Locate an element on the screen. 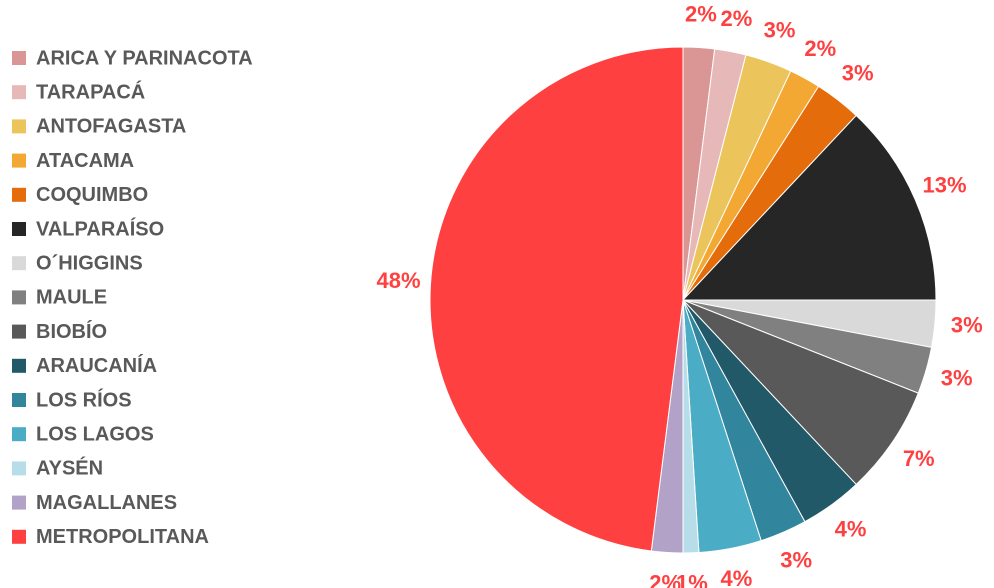 The width and height of the screenshot is (994, 588). legend-label: METROPOLITANA is located at coordinates (122, 537).